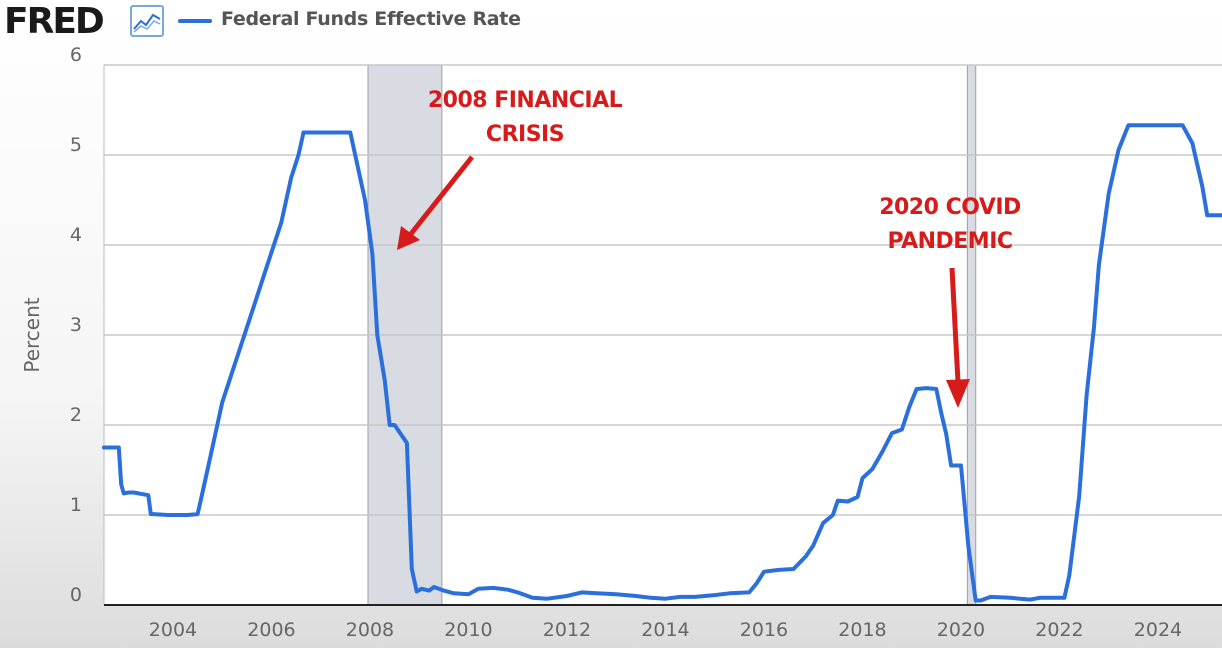  I want to click on crisis-annotation-line2: CRISIS, so click(525, 134).